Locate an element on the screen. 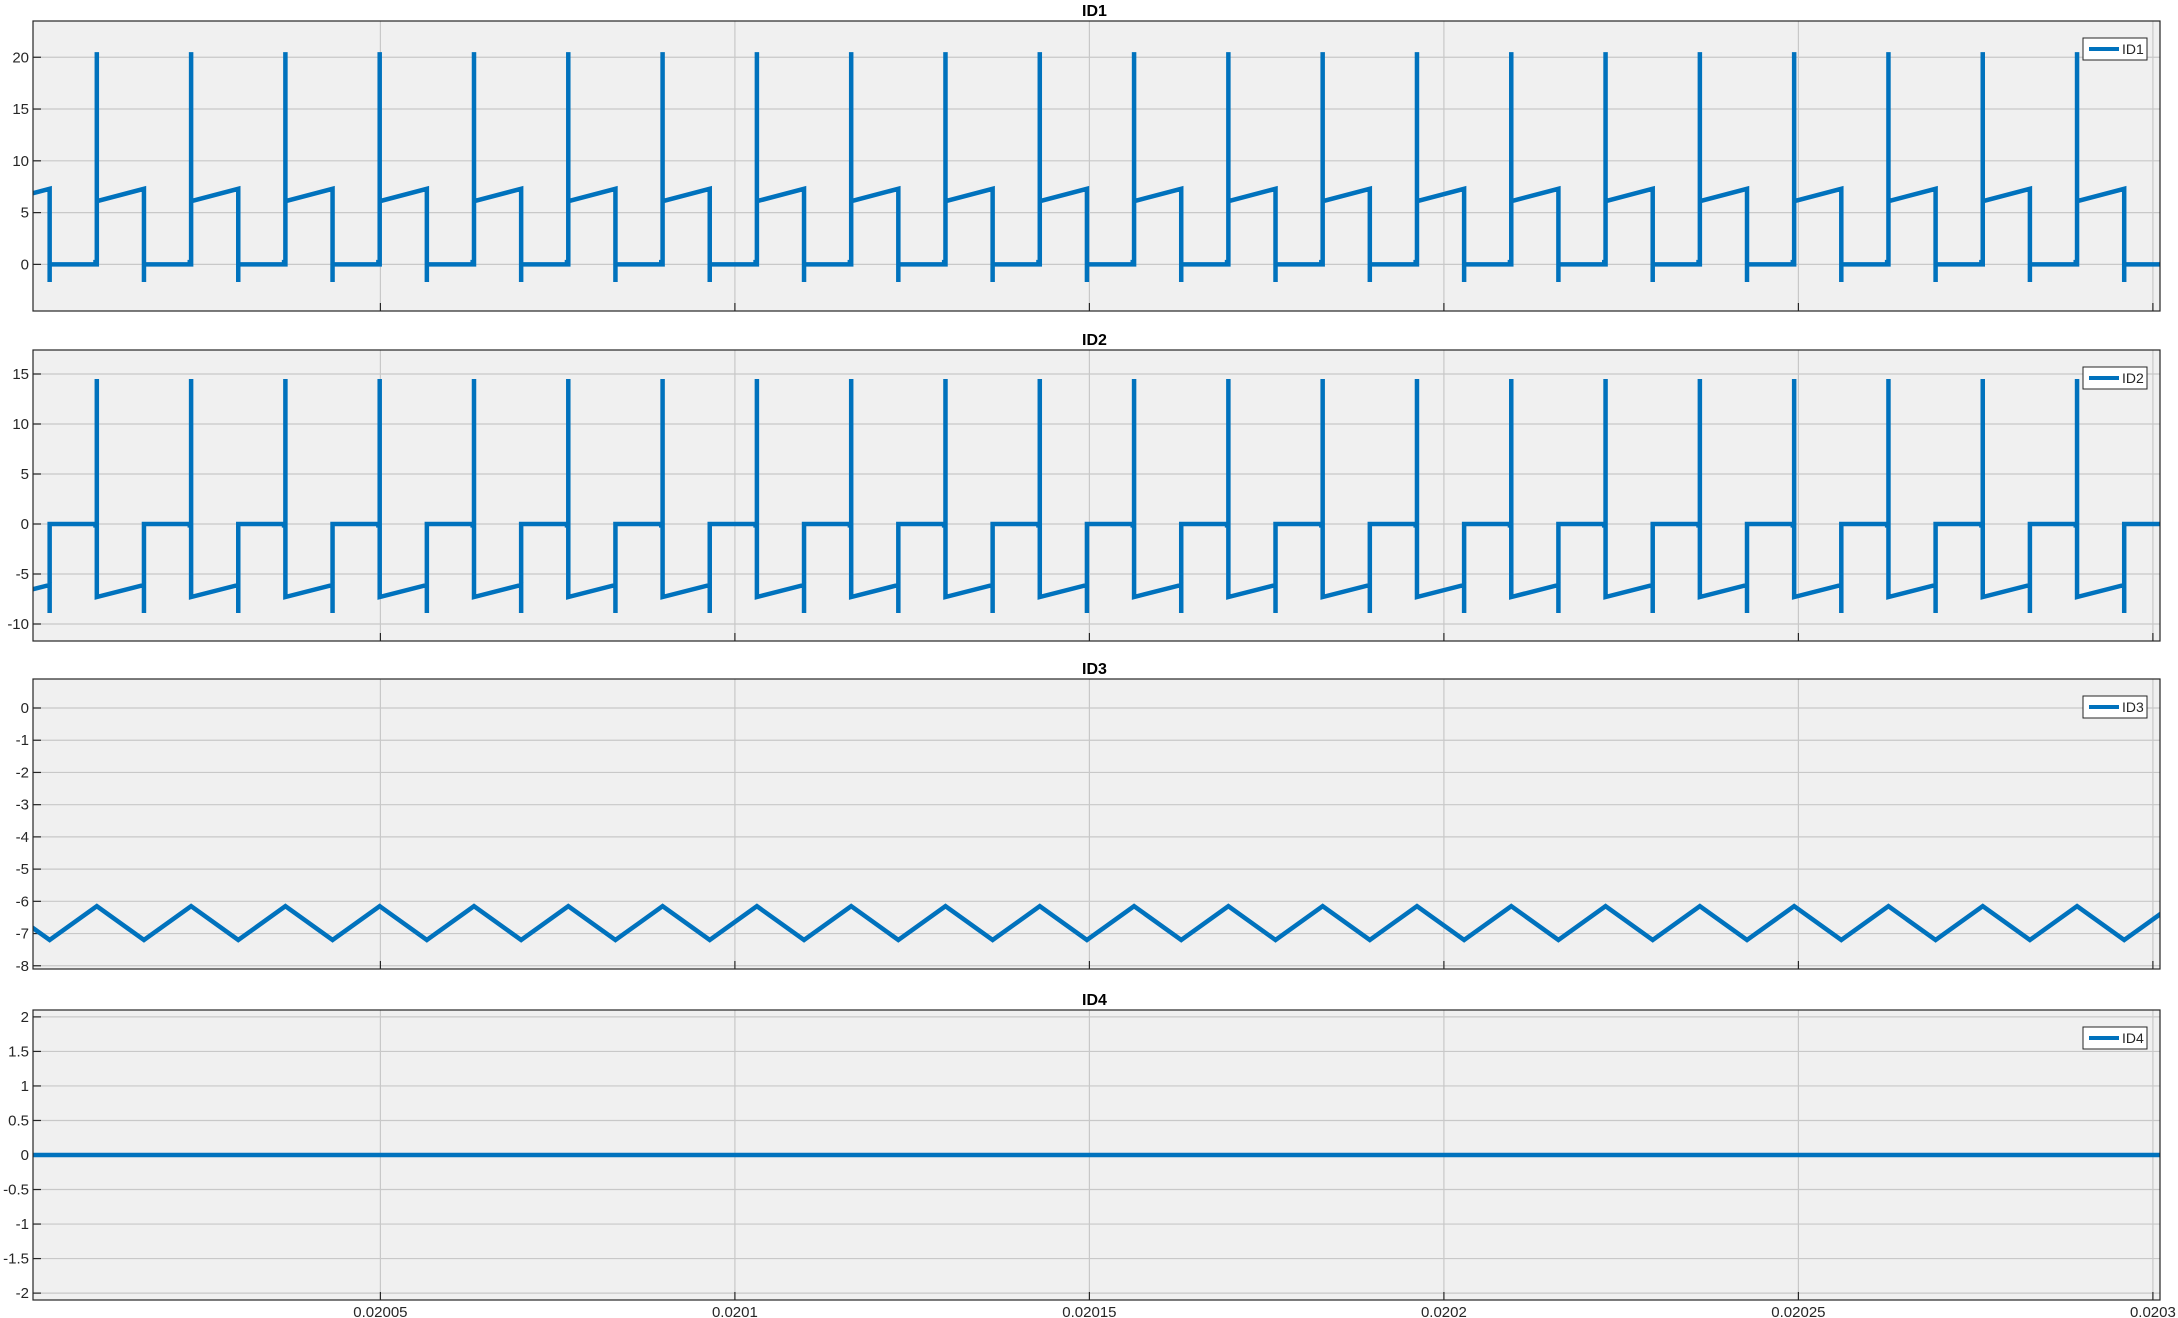  x-tick-label: 0.0203 is located at coordinates (2153, 1311).